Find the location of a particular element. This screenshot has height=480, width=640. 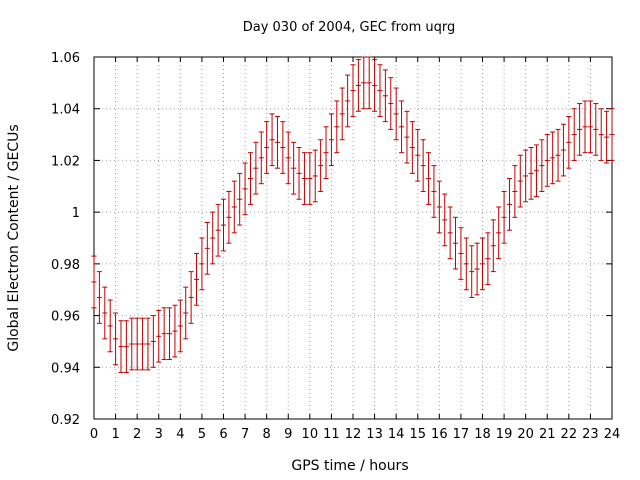

y-tick-label: 1 is located at coordinates (76, 213).